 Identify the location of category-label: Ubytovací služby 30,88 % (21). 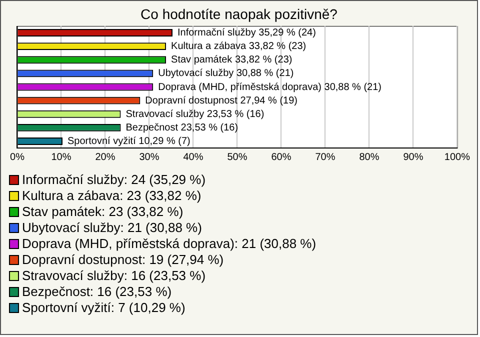
(226, 74).